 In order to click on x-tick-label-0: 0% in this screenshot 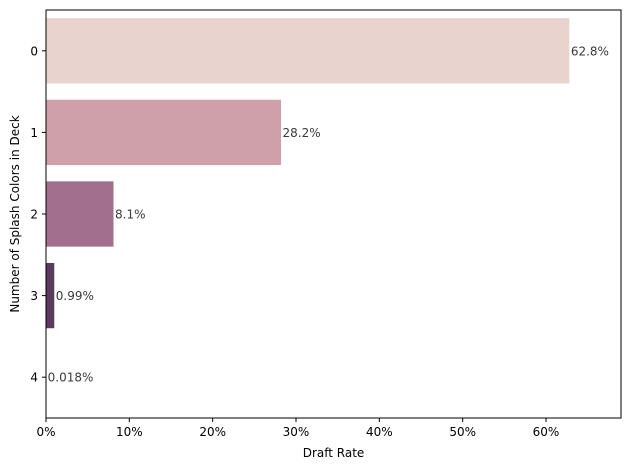, I will do `click(45, 432)`.